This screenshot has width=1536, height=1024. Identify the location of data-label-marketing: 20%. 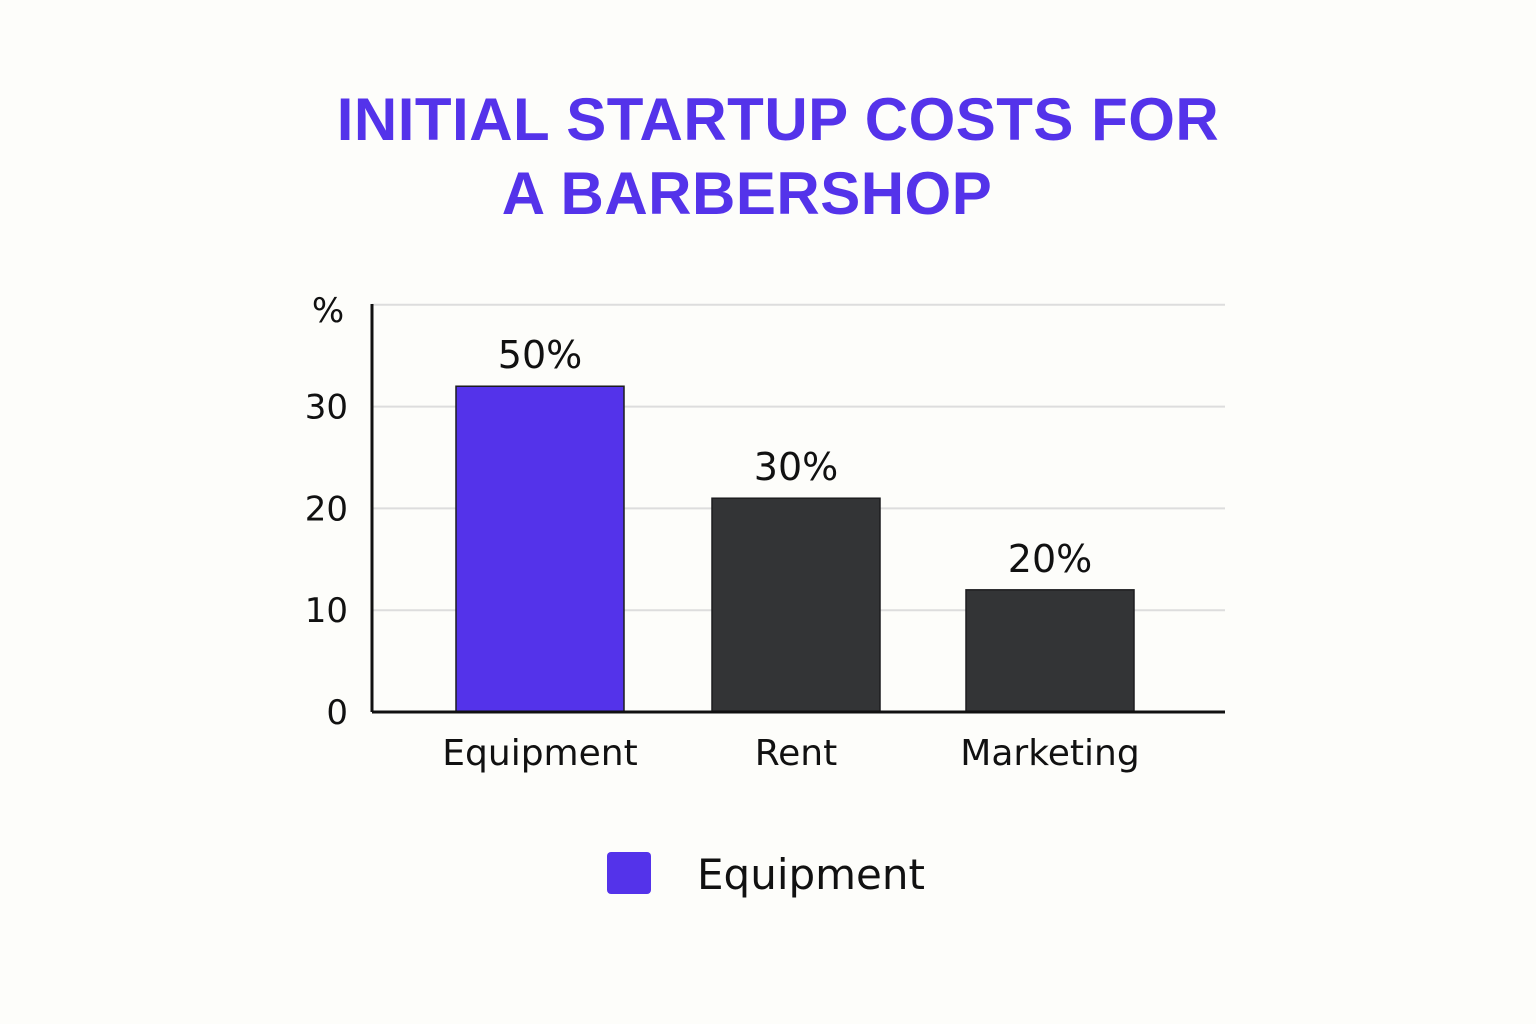
(1050, 559).